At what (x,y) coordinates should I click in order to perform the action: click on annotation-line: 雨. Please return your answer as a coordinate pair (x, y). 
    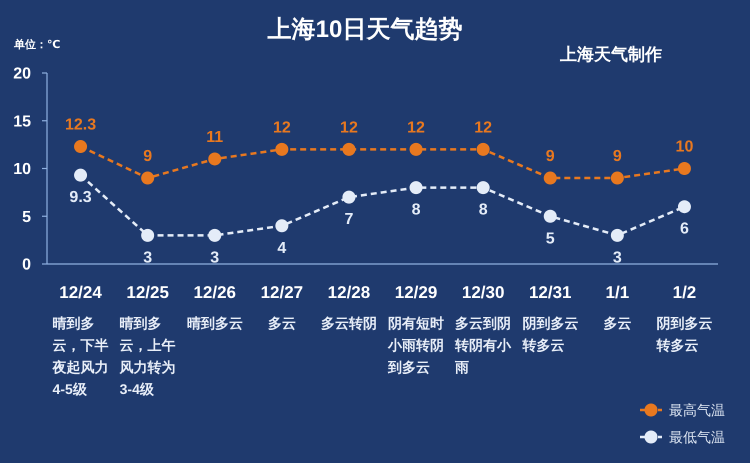
    Looking at the image, I should click on (462, 367).